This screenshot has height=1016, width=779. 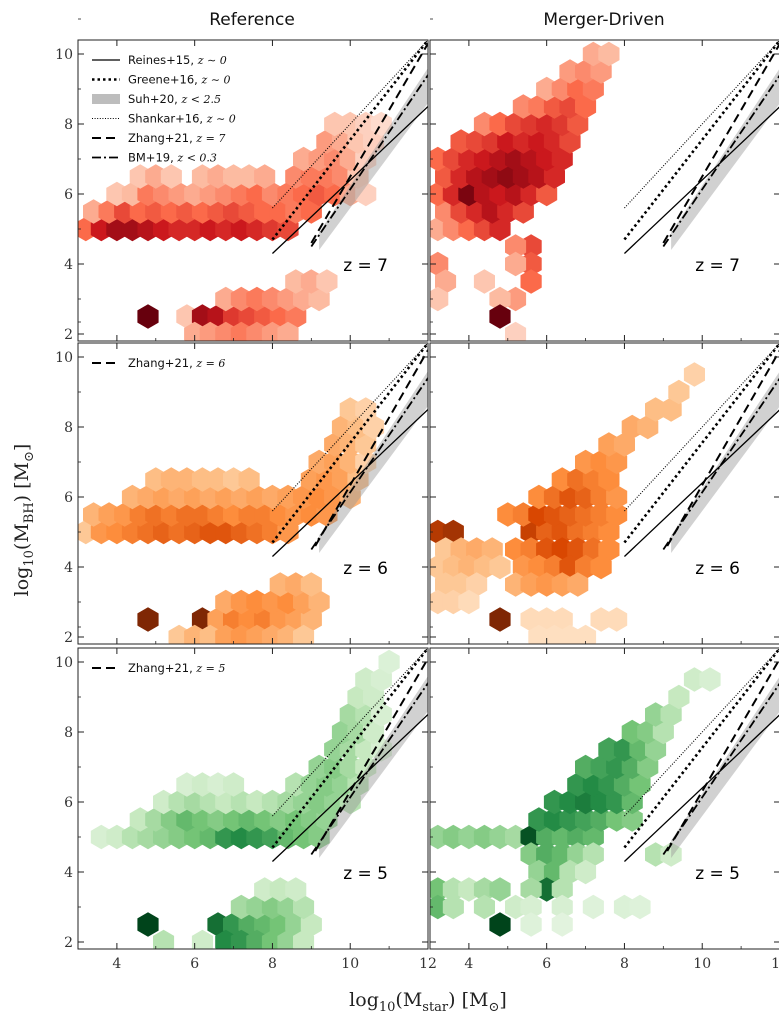 What do you see at coordinates (546, 964) in the screenshot?
I see `x-tick-label: 6` at bounding box center [546, 964].